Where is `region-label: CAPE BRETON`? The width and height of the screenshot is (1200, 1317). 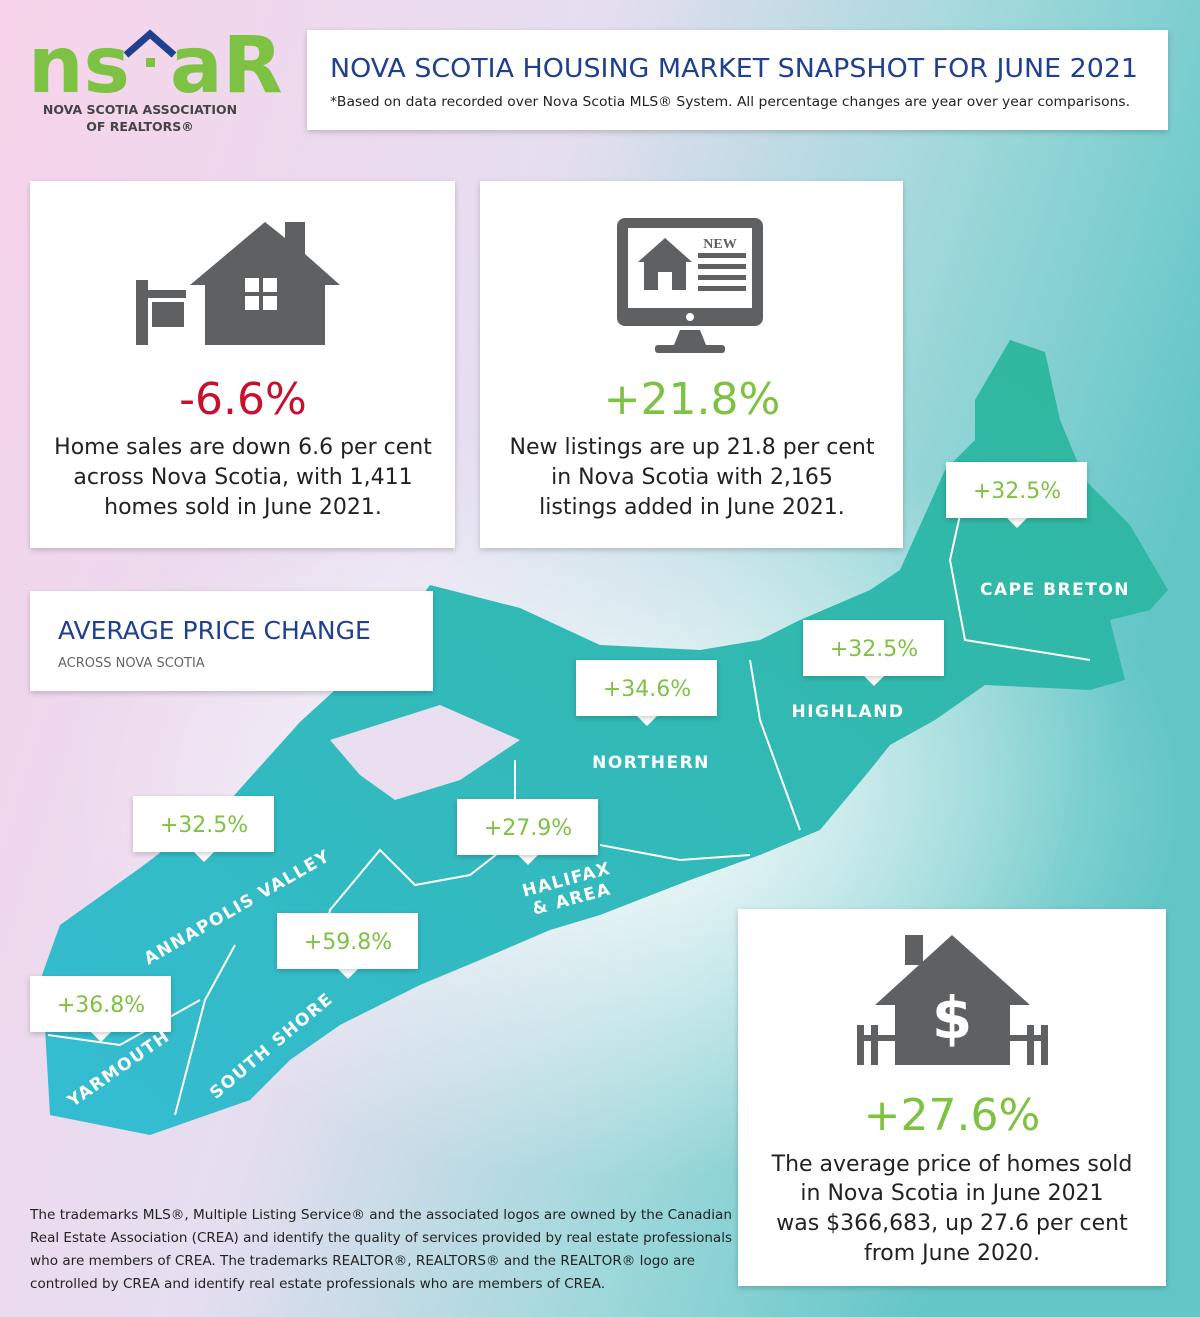
region-label: CAPE BRETON is located at coordinates (1055, 590).